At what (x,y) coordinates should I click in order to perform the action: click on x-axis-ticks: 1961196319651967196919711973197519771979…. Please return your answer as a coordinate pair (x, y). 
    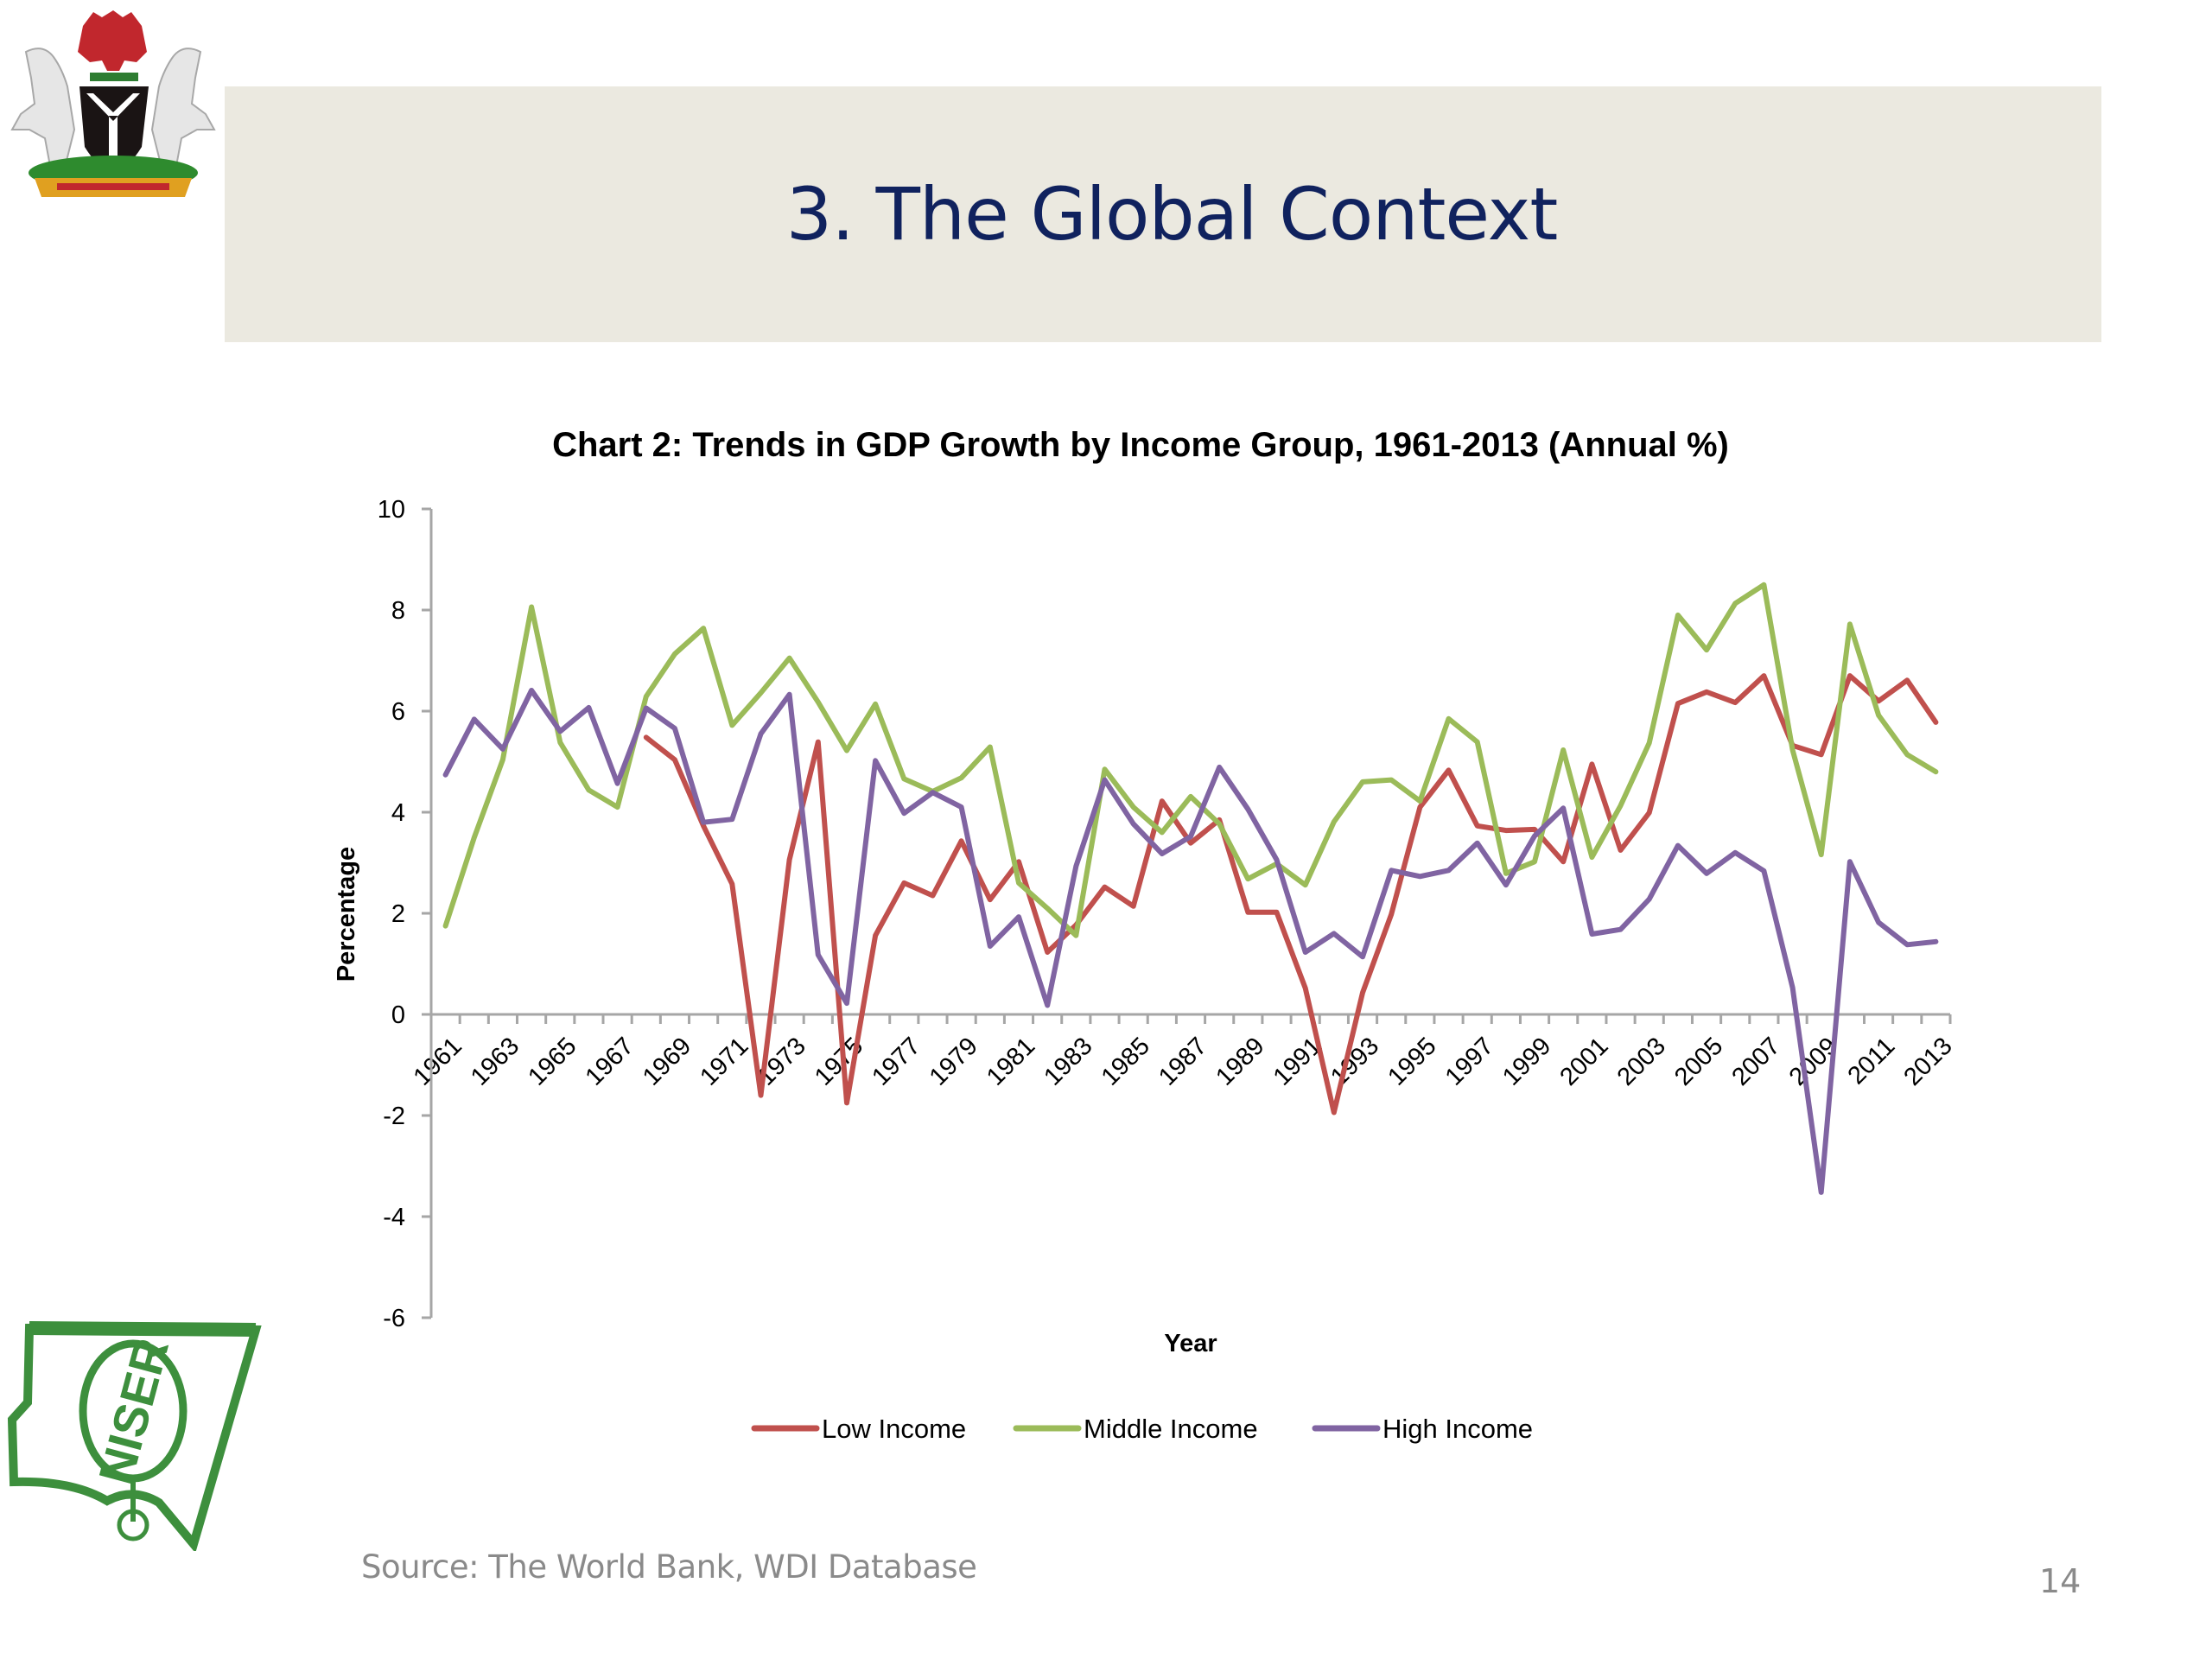
    Looking at the image, I should click on (1183, 1052).